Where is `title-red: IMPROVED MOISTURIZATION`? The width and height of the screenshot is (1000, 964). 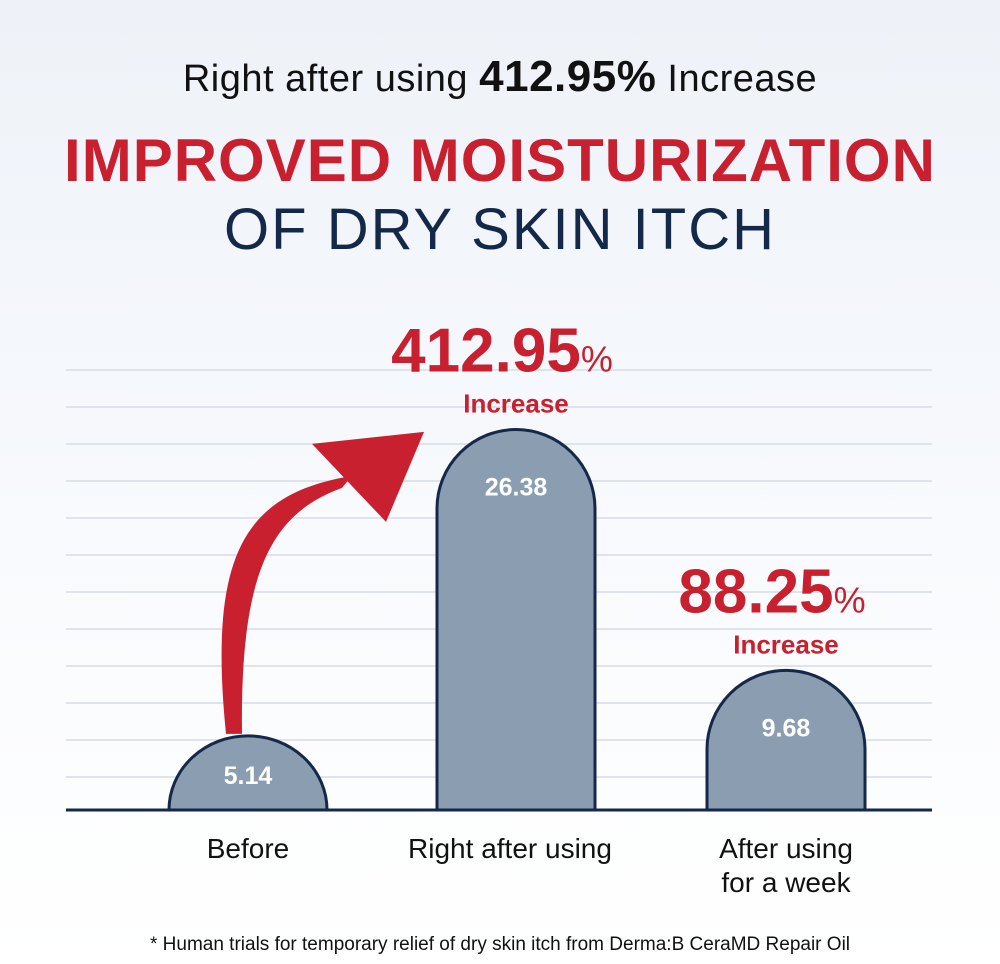 title-red: IMPROVED MOISTURIZATION is located at coordinates (500, 160).